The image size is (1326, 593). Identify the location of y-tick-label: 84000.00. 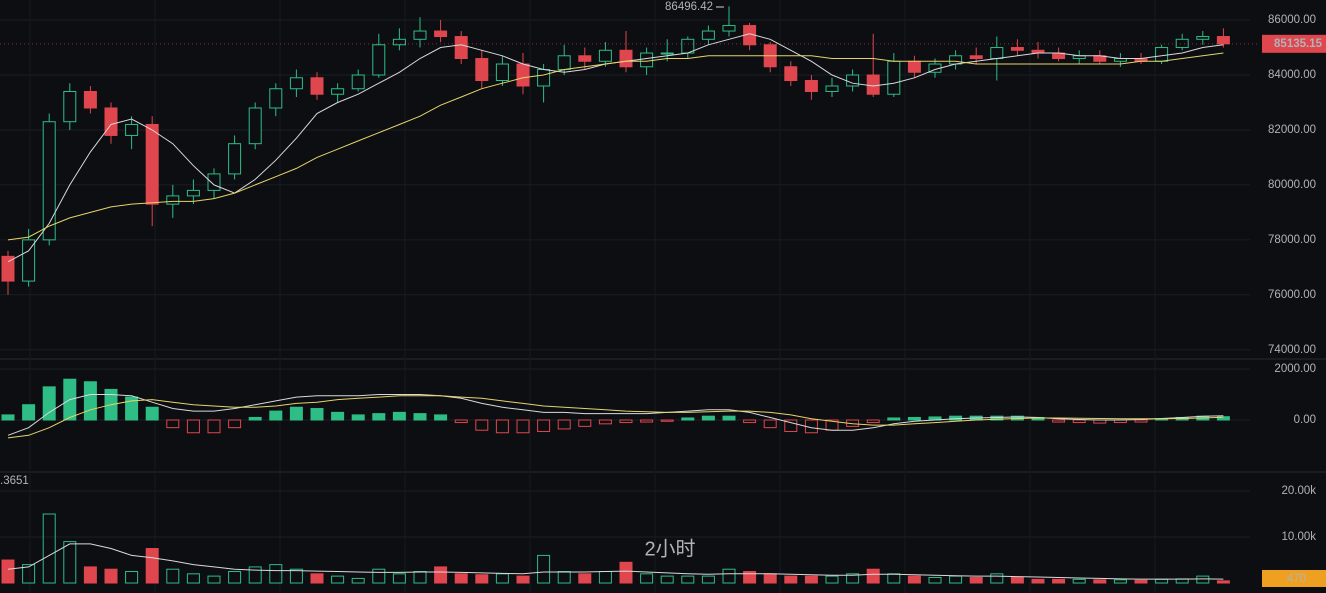
(1292, 75).